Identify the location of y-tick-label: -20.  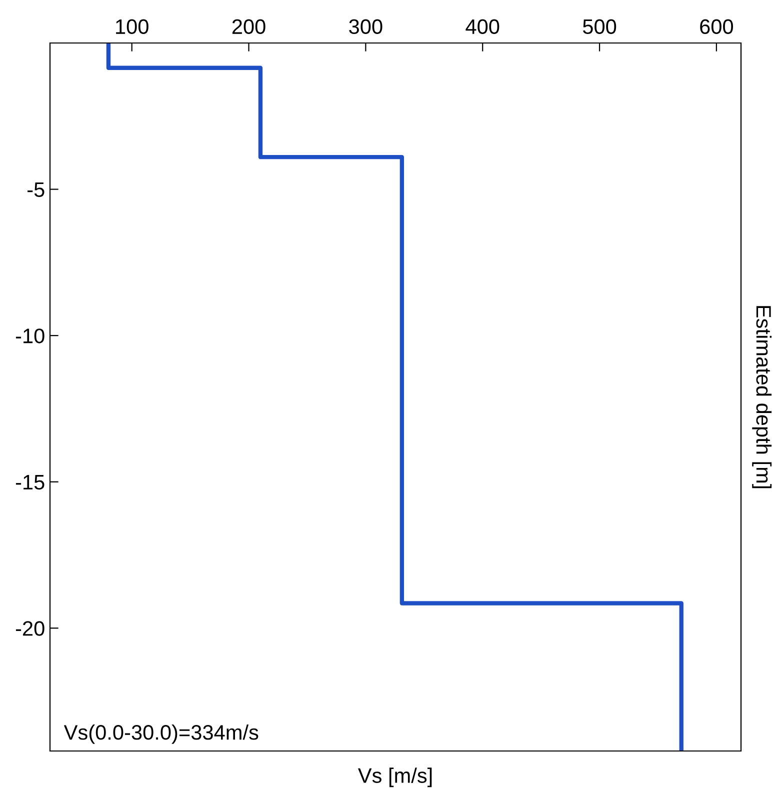
(30, 628).